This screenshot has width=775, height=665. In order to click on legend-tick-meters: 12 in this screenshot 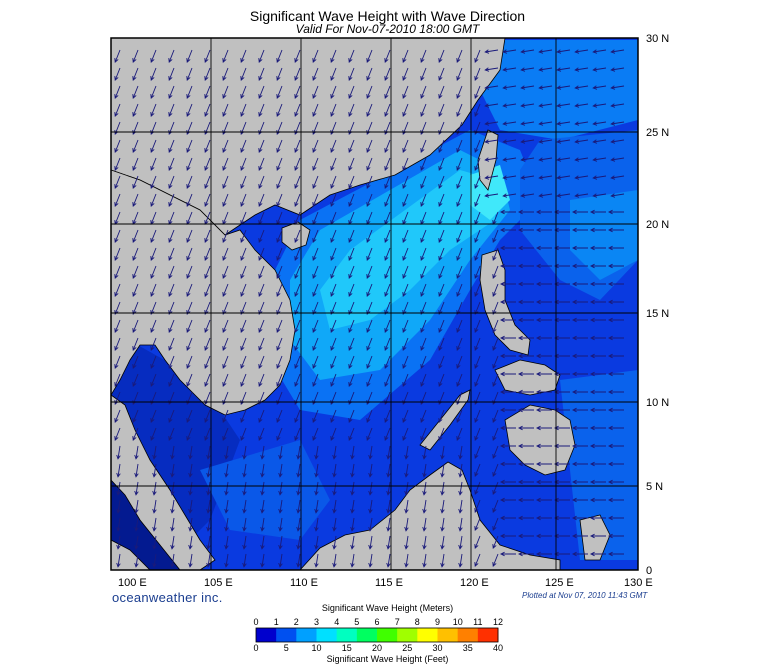, I will do `click(498, 622)`.